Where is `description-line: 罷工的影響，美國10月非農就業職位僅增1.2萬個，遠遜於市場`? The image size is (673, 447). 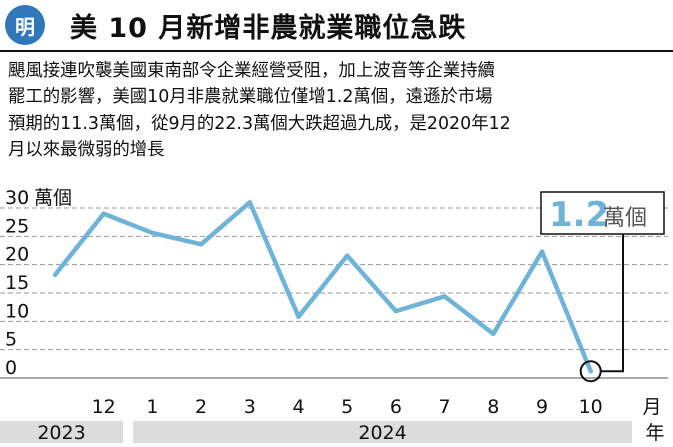
description-line: 罷工的影響，美國10月非農就業職位僅增1.2萬個，遠遜於市場 is located at coordinates (250, 97).